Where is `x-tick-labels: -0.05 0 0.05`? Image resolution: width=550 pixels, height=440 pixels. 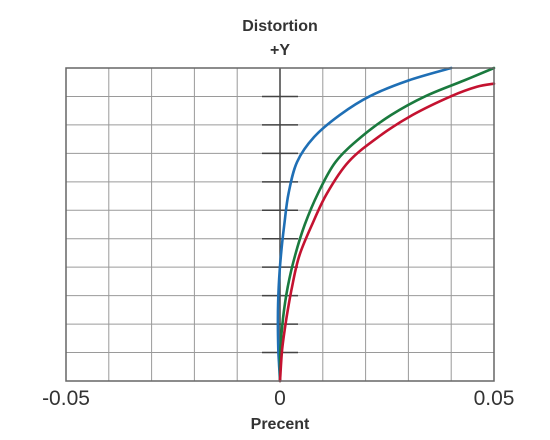 x-tick-labels: -0.05 0 0.05 is located at coordinates (278, 398).